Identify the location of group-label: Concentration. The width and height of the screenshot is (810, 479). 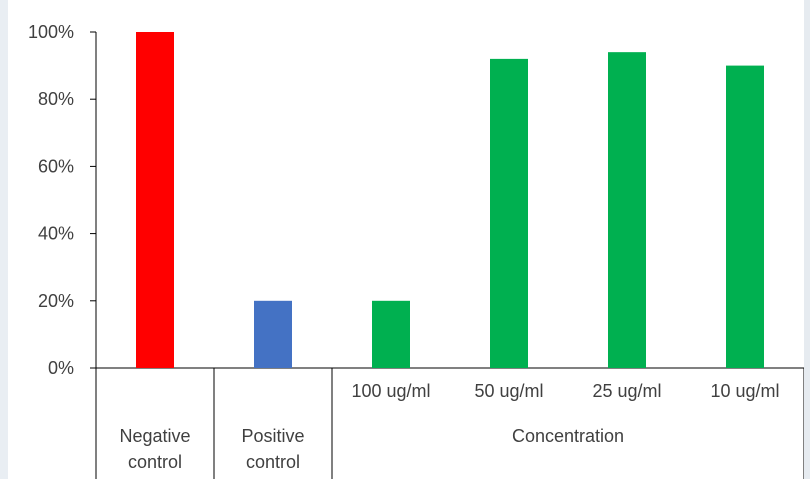
(568, 436).